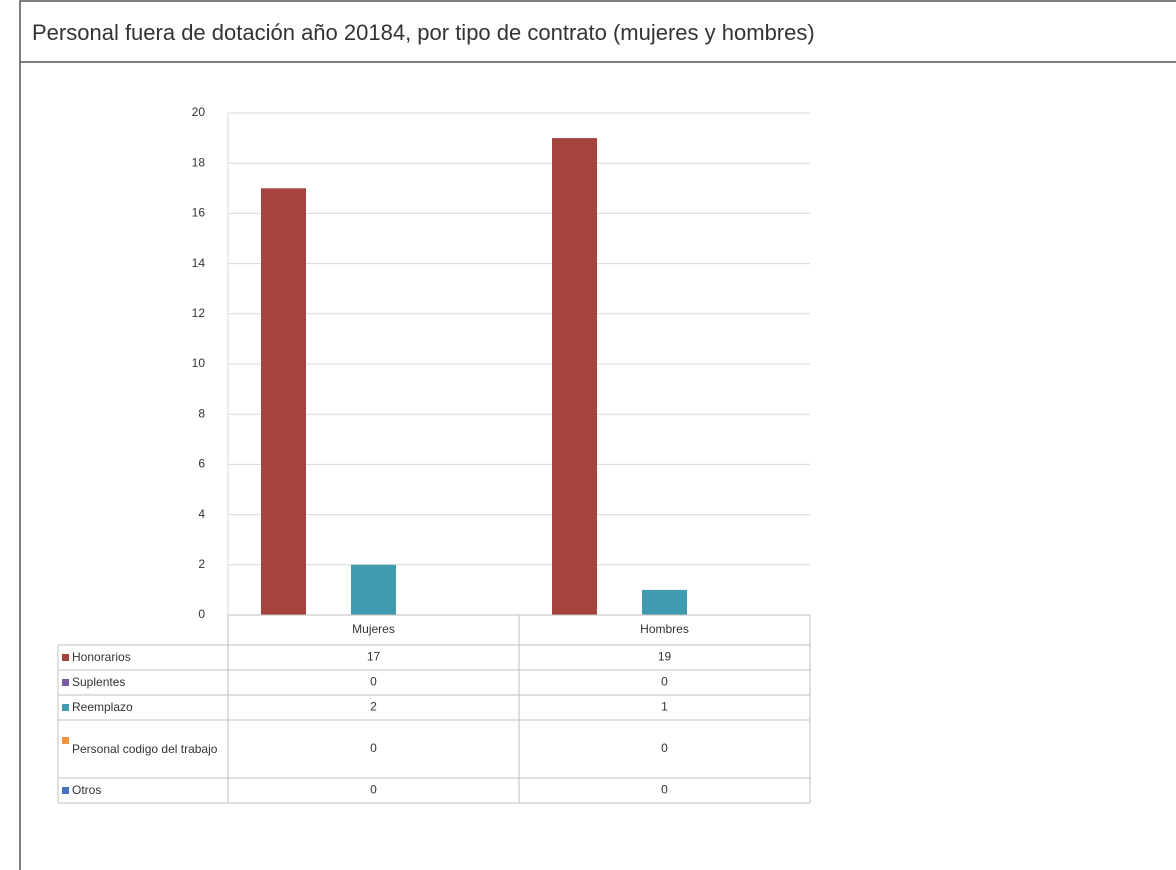 Image resolution: width=1176 pixels, height=870 pixels. Describe the element at coordinates (199, 313) in the screenshot. I see `y-tick-label: 12` at that location.